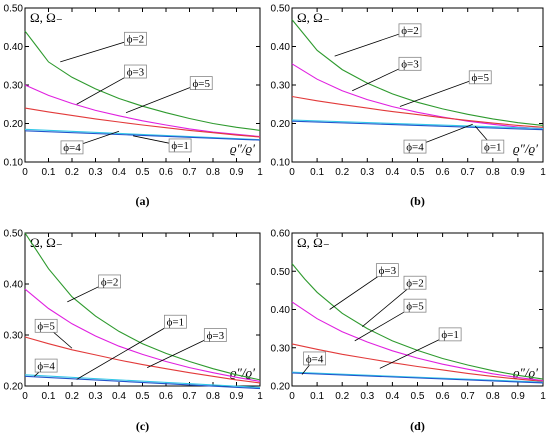 The height and width of the screenshot is (439, 550). Describe the element at coordinates (190, 396) in the screenshot. I see `x-tick-label: 0.7` at that location.